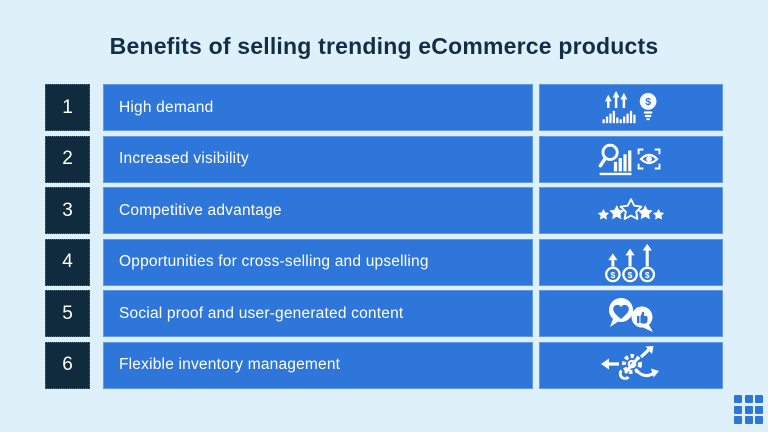 This screenshot has width=768, height=432. I want to click on benefit-icon-box: $ $ $, so click(631, 262).